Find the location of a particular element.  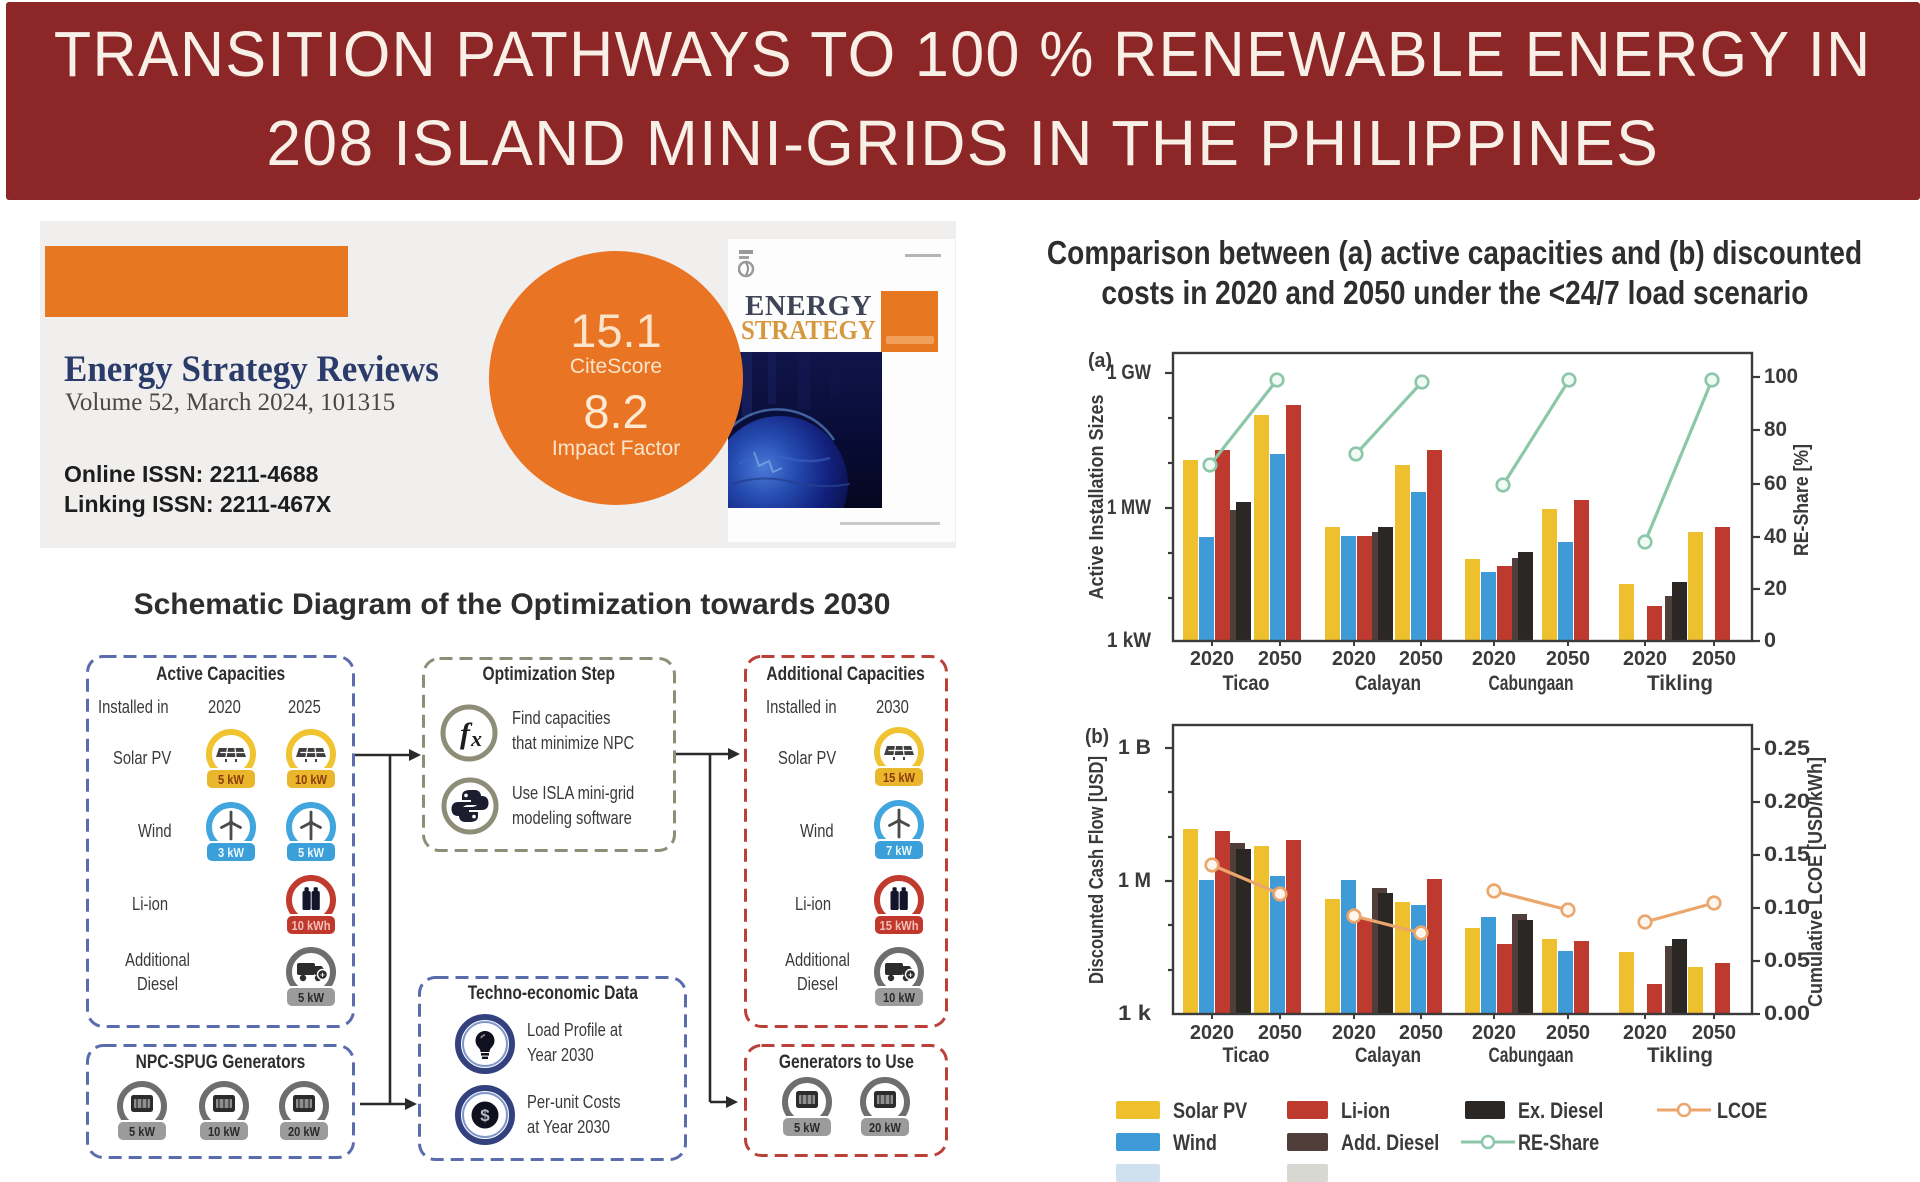

svg-text: 60 is located at coordinates (1775, 483).